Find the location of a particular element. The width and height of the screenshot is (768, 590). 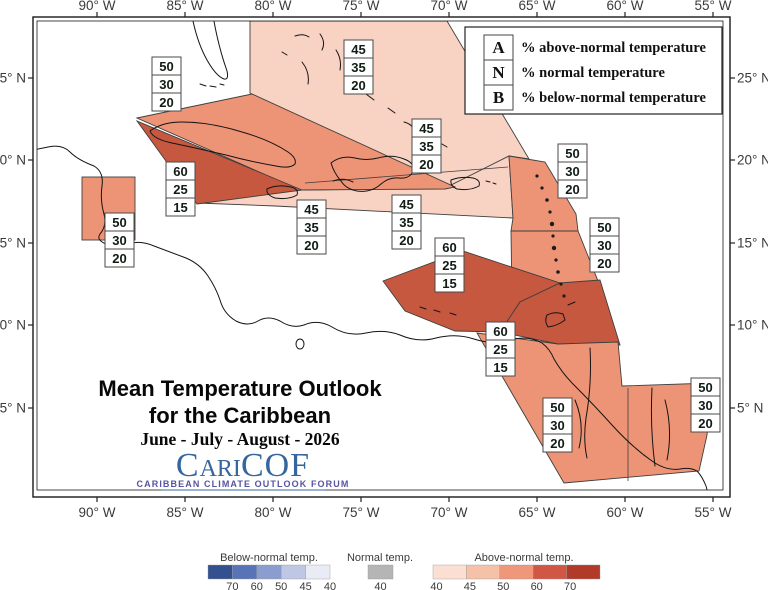

top-axis-label: 65° W is located at coordinates (537, 6).